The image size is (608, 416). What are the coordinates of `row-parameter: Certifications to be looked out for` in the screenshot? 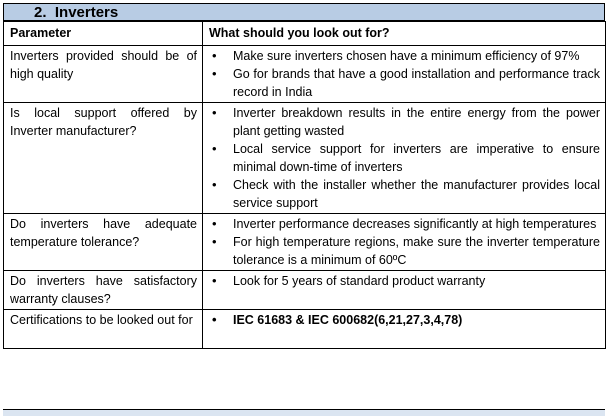 It's located at (103, 329).